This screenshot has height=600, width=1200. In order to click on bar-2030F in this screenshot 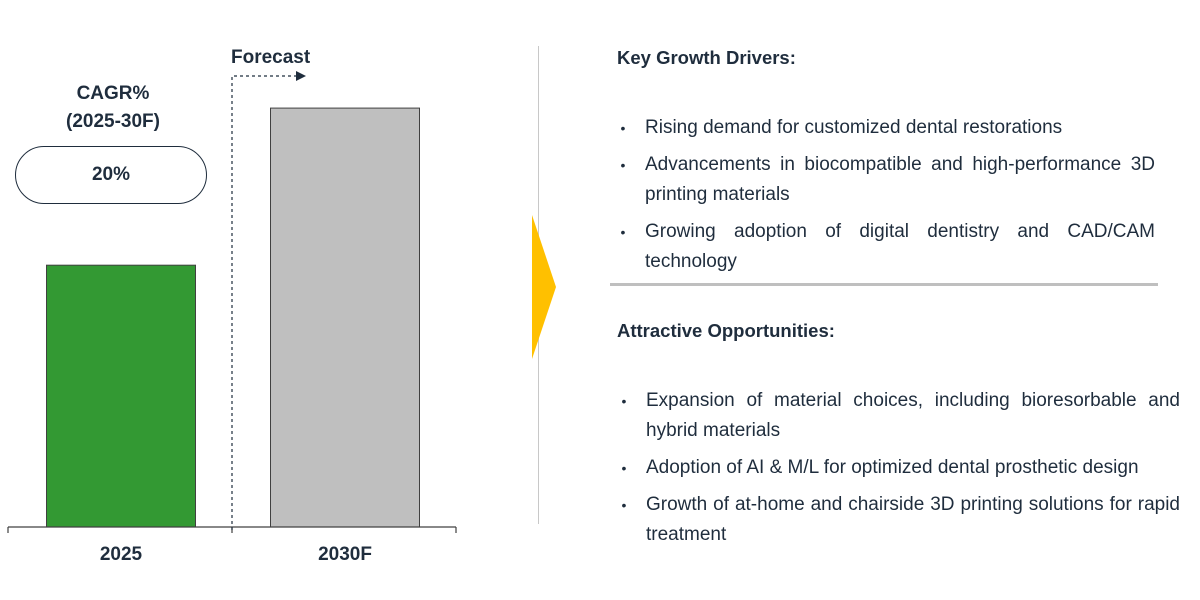, I will do `click(345, 317)`.